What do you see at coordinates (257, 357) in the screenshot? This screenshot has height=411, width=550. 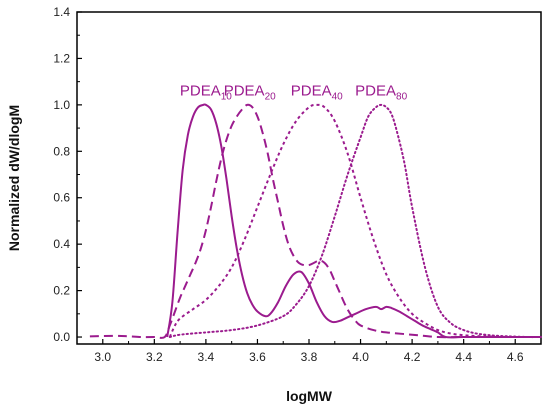 I see `x-tick-label: 3.6` at bounding box center [257, 357].